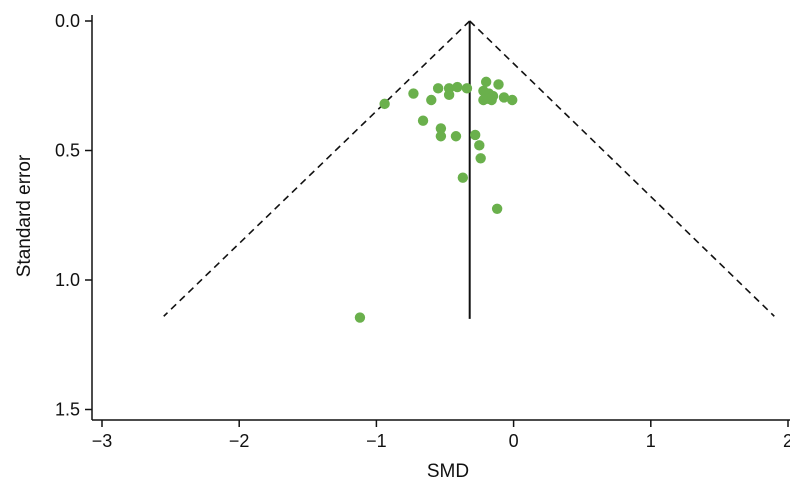 The height and width of the screenshot is (486, 790). I want to click on y-axis: 0.0 0.5 1.0 1.5, so click(74, 215).